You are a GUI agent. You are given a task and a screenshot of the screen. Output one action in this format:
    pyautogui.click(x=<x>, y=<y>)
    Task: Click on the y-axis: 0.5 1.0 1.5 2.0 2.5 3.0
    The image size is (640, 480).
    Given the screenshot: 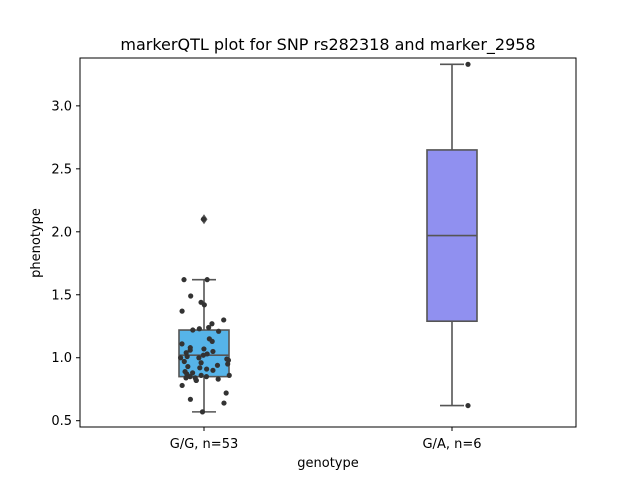 What is the action you would take?
    pyautogui.click(x=65, y=264)
    